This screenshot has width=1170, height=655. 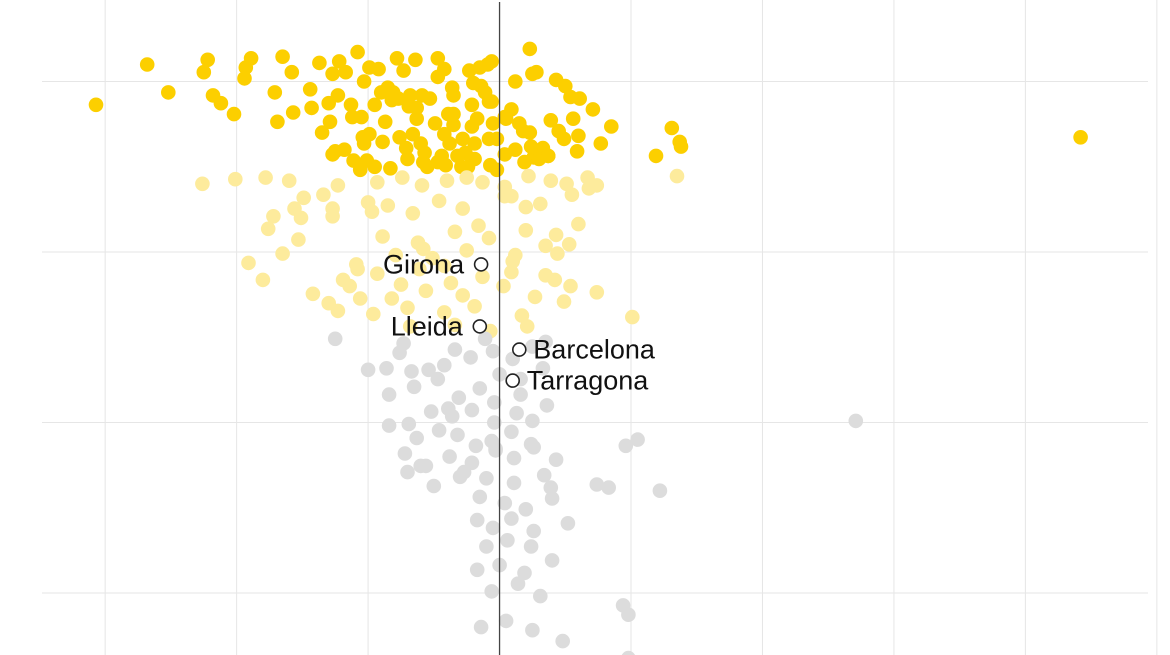 I want to click on city-marker-tarragona, so click(x=513, y=380).